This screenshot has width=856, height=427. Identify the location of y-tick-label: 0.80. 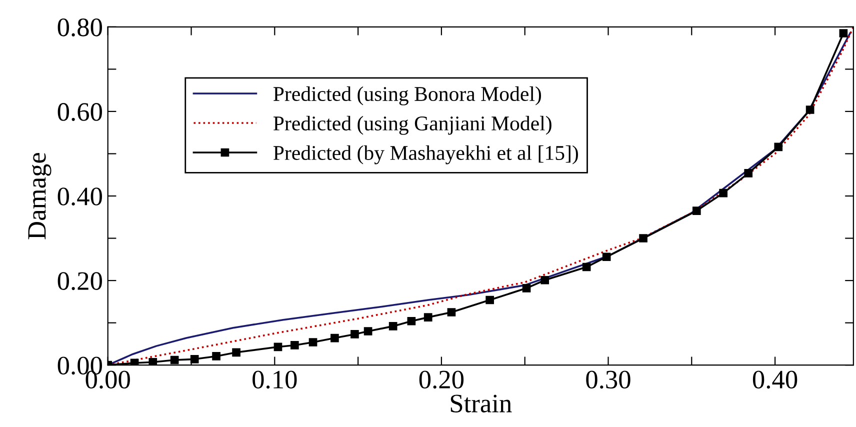
(80, 27).